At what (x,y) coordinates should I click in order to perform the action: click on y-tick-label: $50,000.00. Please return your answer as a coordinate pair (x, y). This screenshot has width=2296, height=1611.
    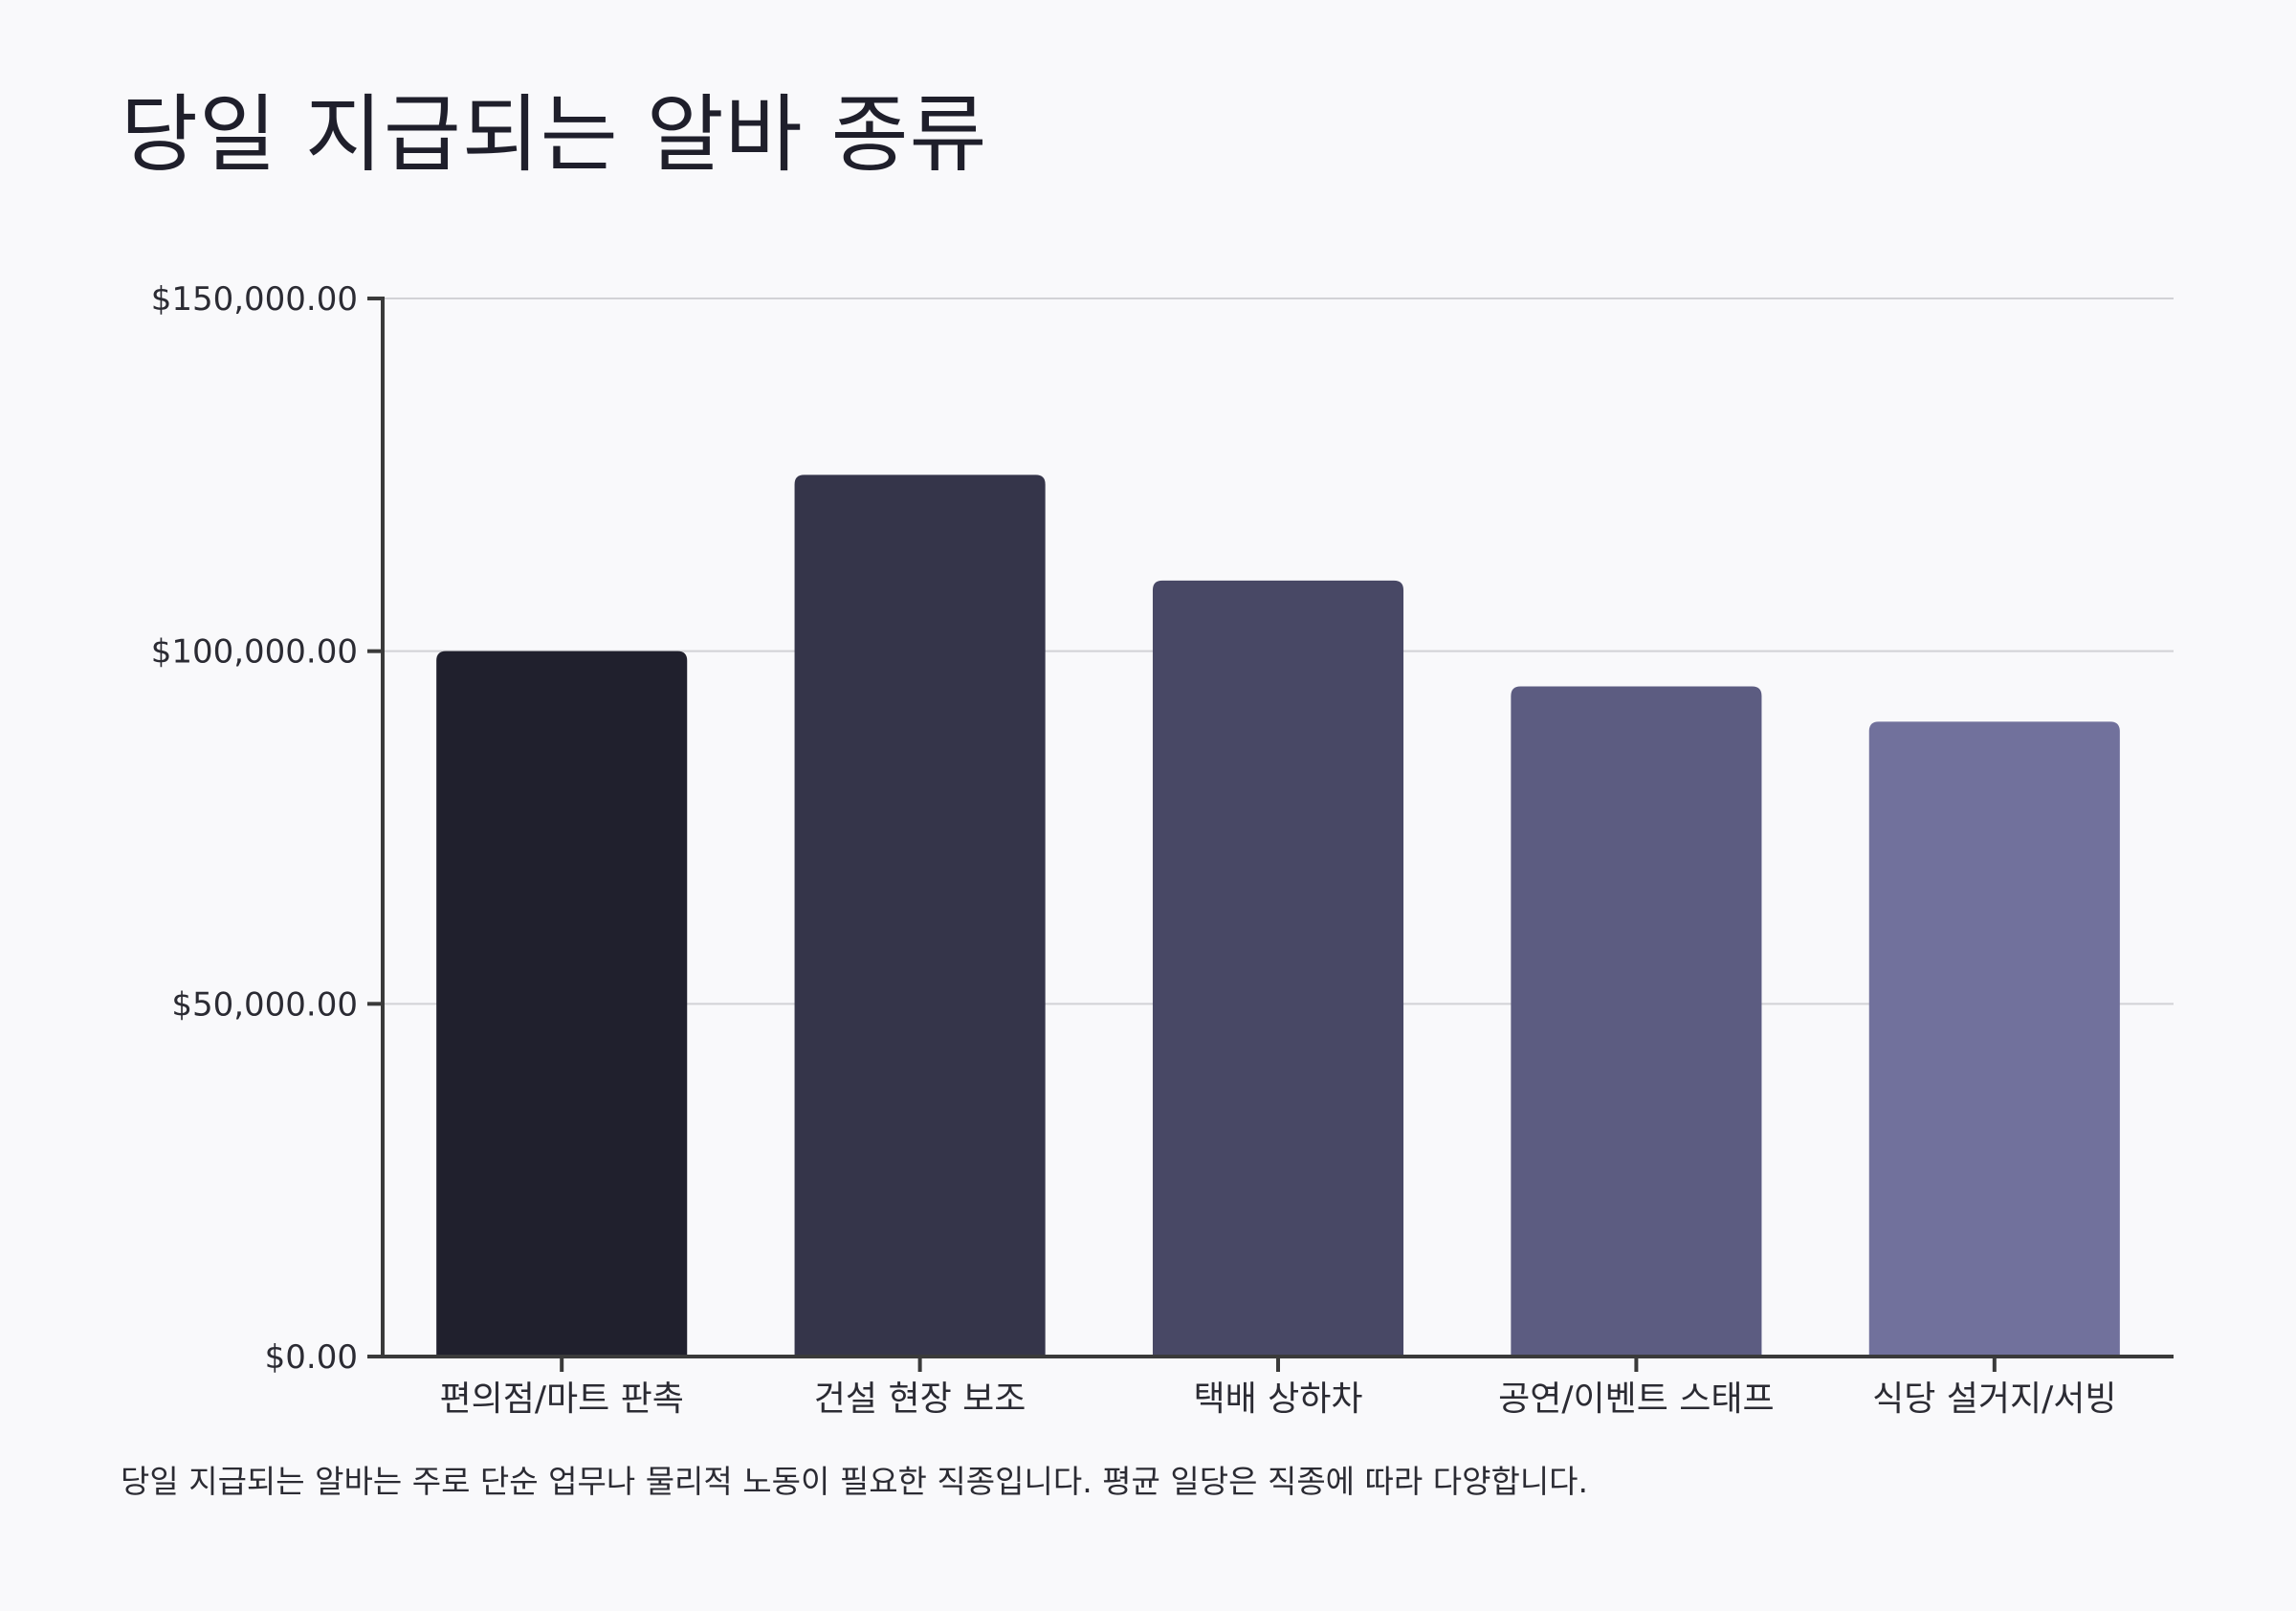
    Looking at the image, I should click on (265, 1004).